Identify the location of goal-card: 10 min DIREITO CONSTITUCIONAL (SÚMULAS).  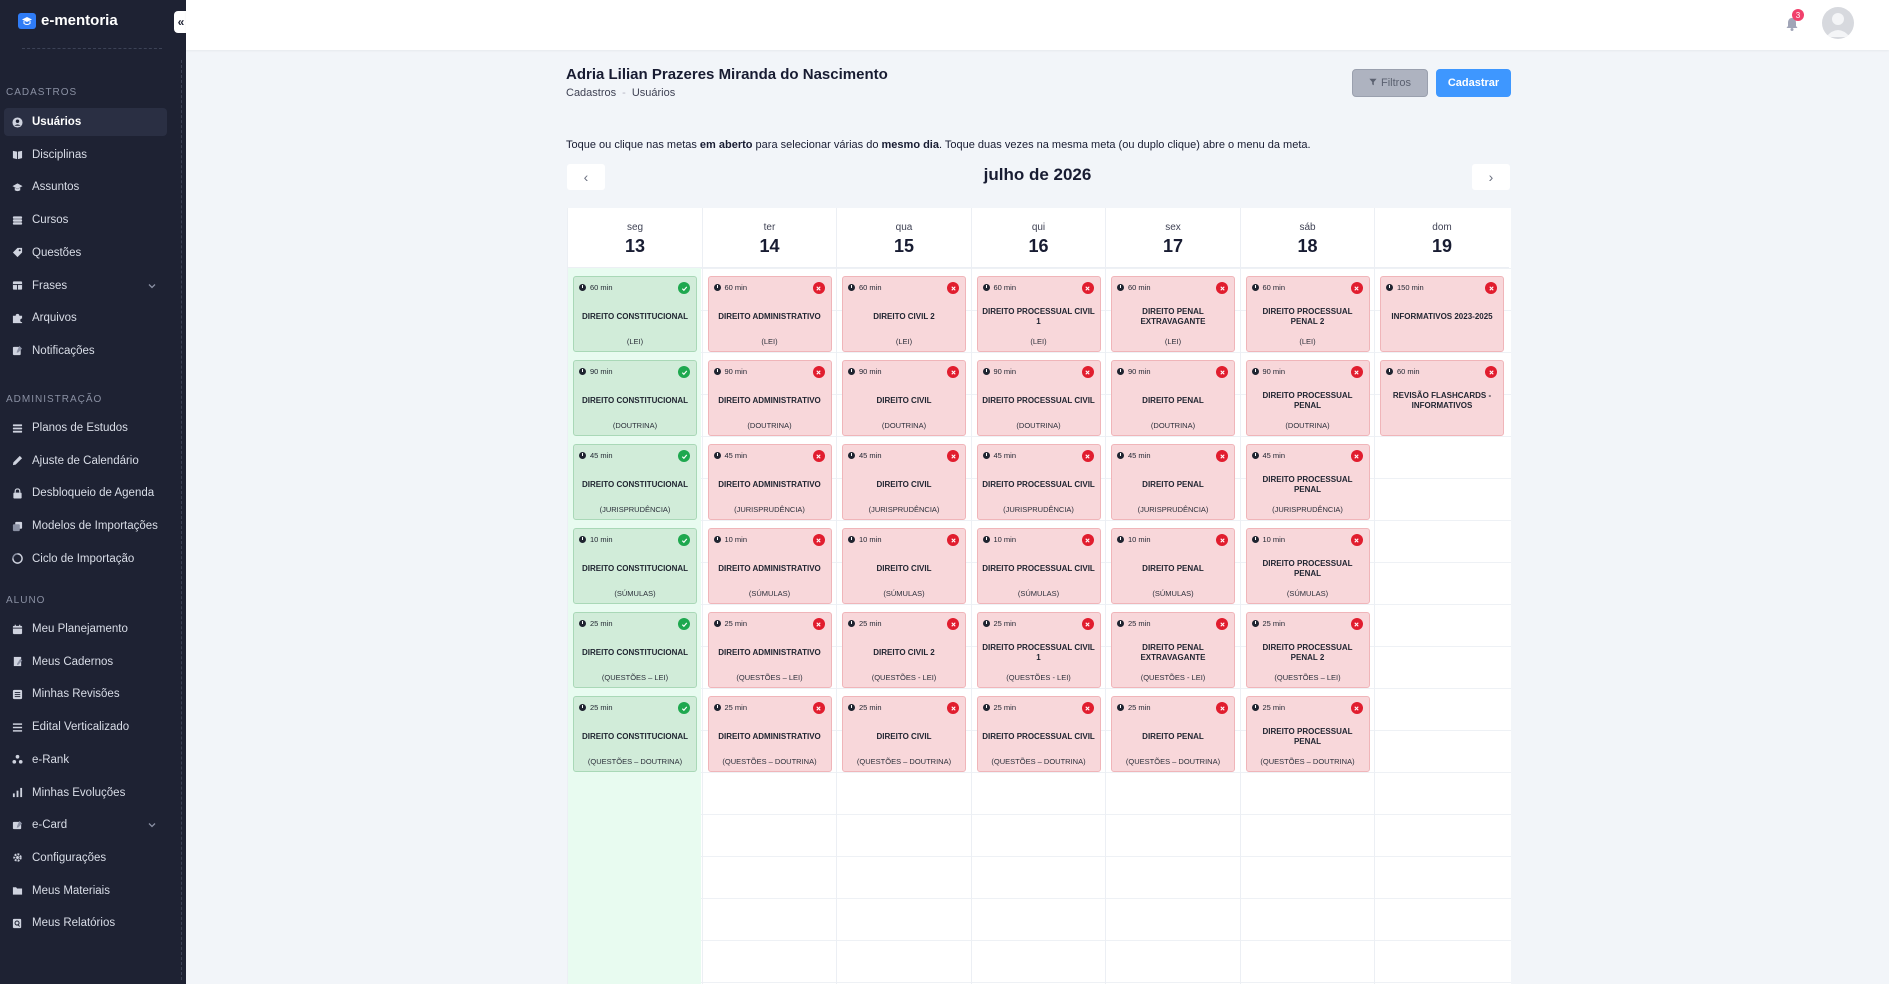
(635, 566).